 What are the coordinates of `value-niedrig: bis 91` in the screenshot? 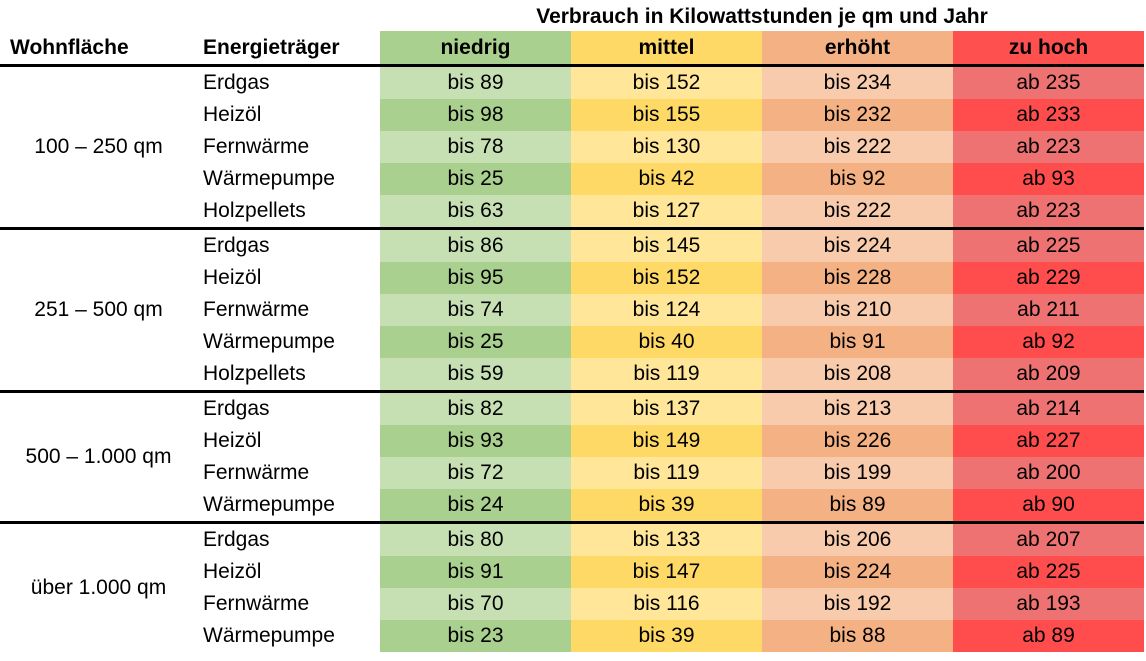 It's located at (475, 572).